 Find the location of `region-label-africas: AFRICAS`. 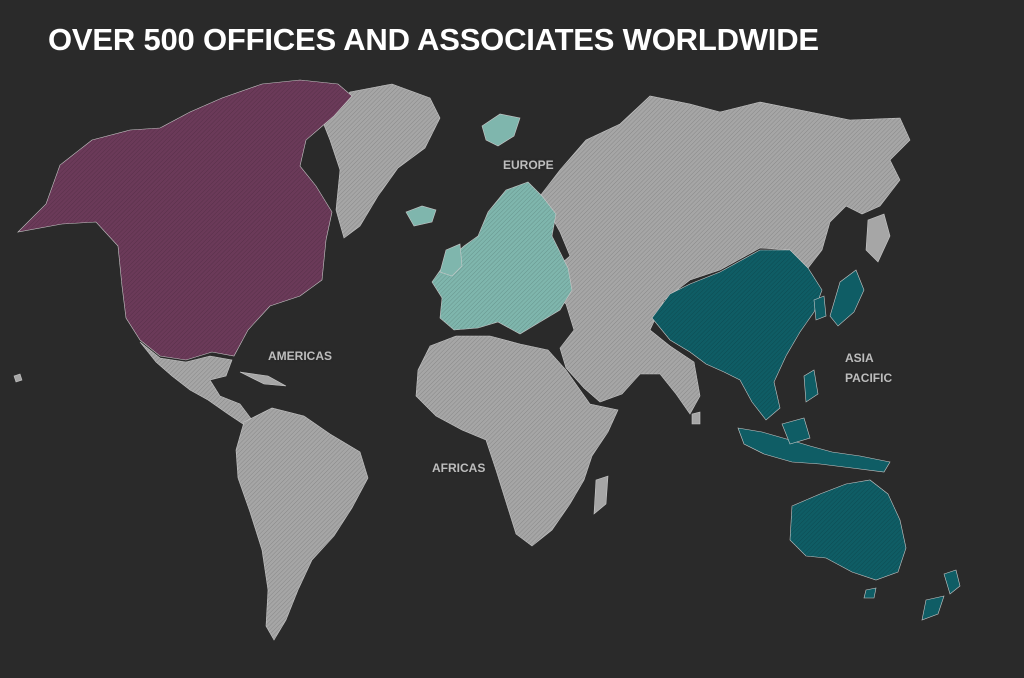

region-label-africas: AFRICAS is located at coordinates (459, 468).